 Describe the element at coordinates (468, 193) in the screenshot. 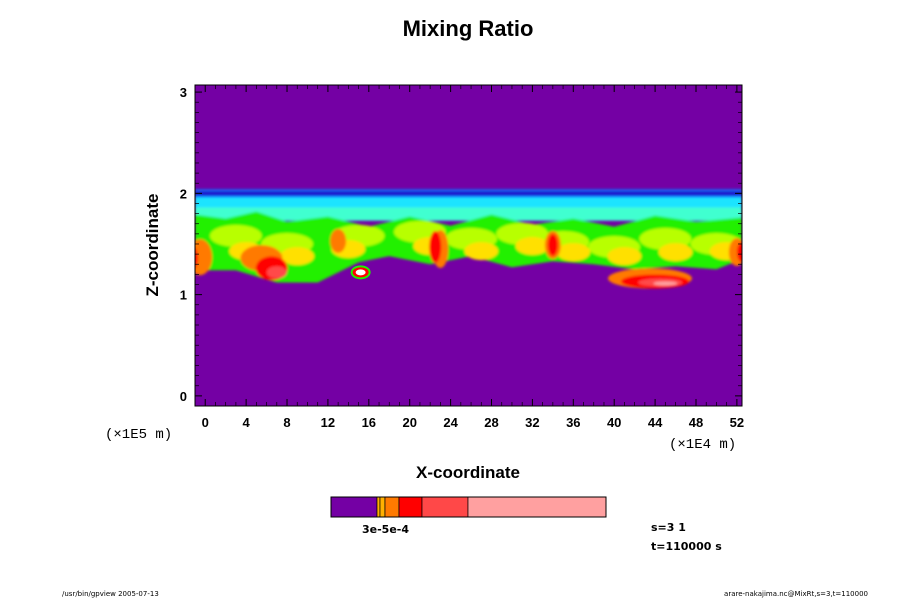

I see `upper-boundary-dark-line` at that location.